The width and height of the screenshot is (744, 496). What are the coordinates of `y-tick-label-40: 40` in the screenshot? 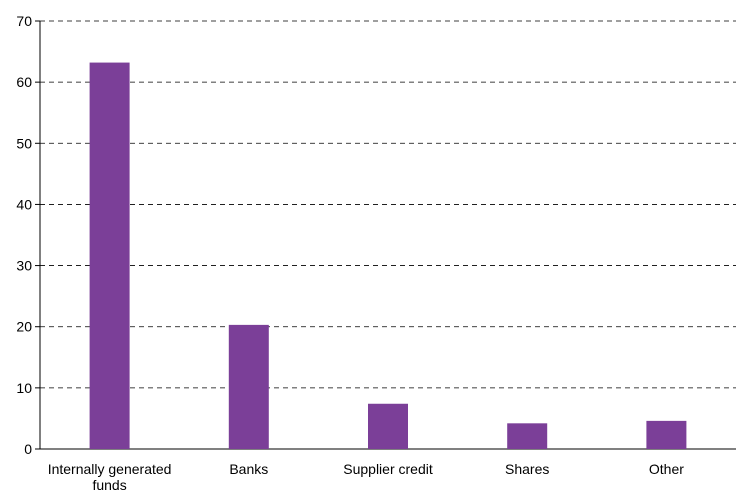 It's located at (24, 204).